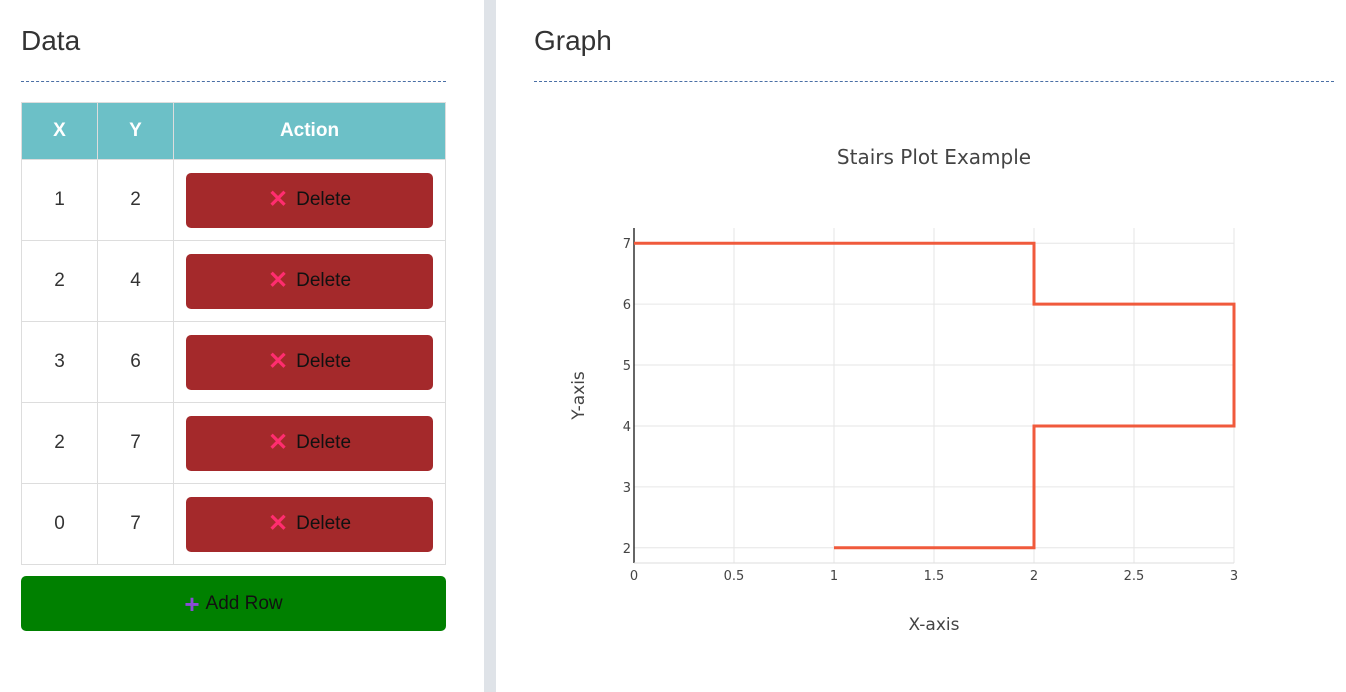 Image resolution: width=1346 pixels, height=692 pixels. I want to click on table-row: 1 2 ✕ Delete, so click(233, 200).